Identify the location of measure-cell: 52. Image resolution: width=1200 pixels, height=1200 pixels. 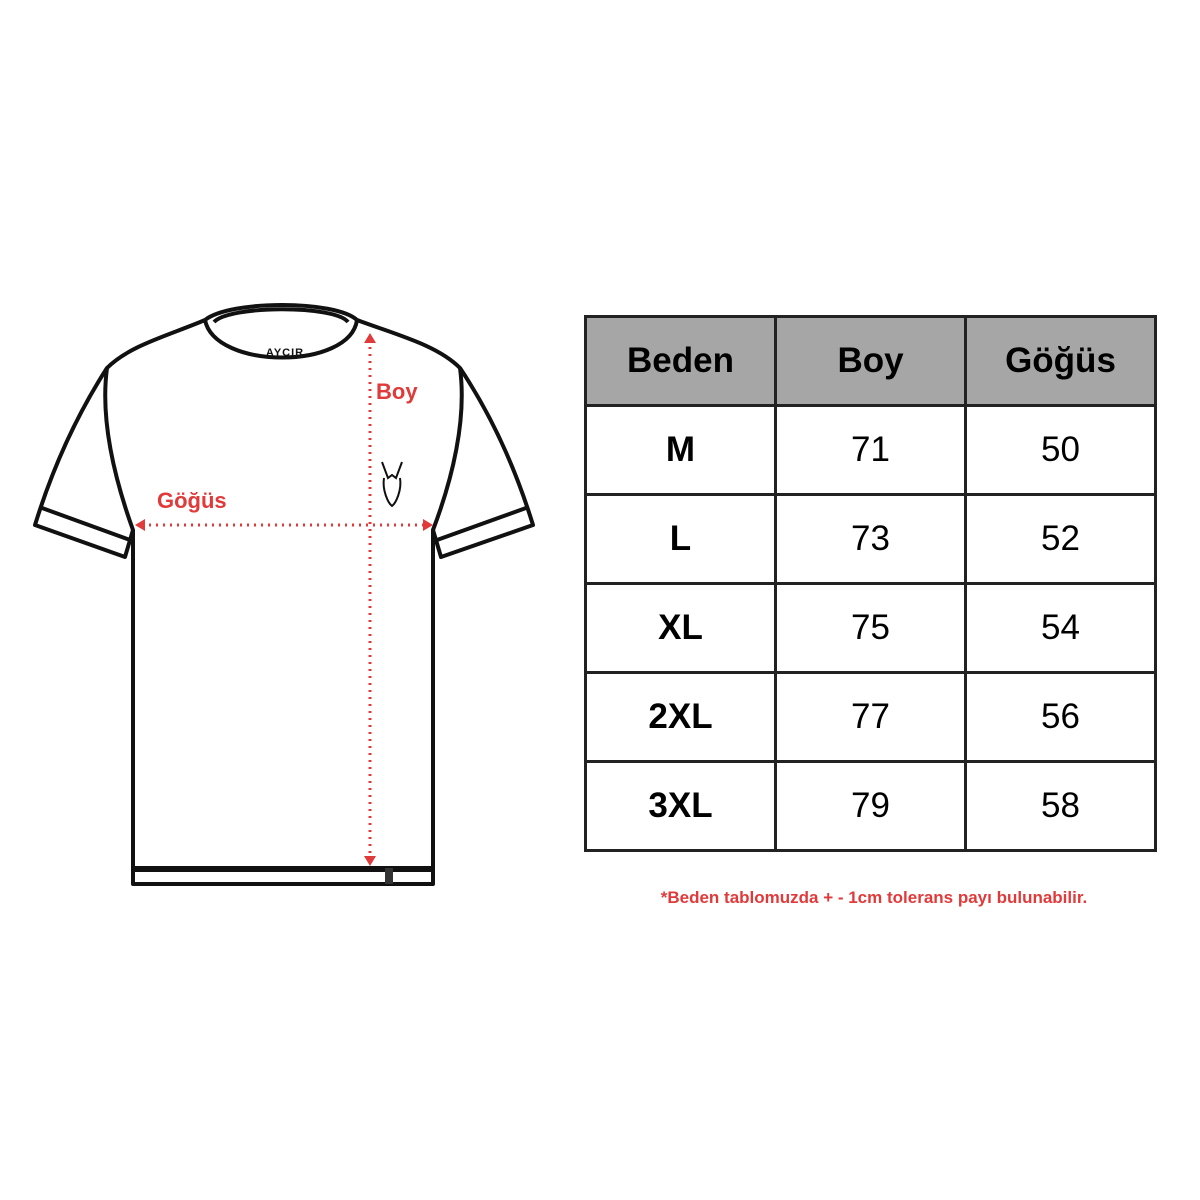
(1060, 539).